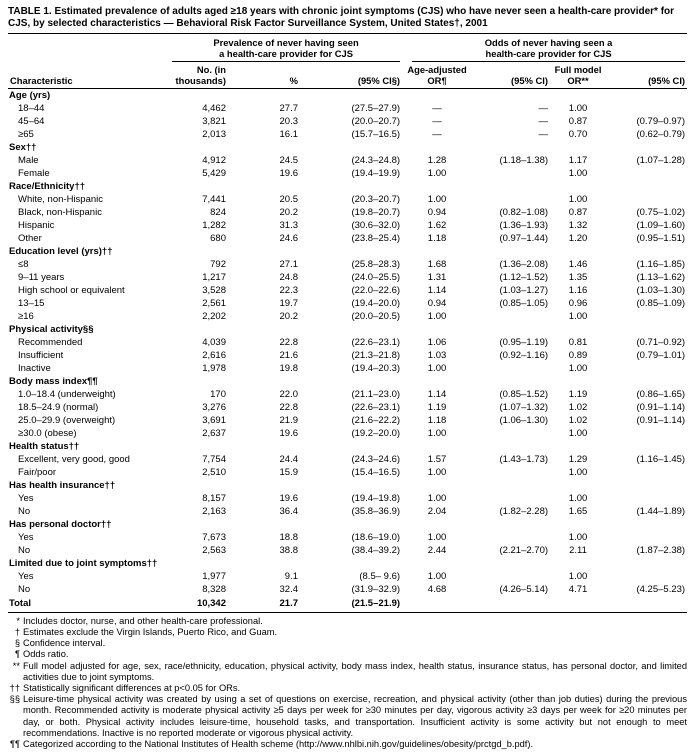 This screenshot has height=755, width=695. What do you see at coordinates (67, 394) in the screenshot?
I see `row-label: 1.0–18.4 (underweight)` at bounding box center [67, 394].